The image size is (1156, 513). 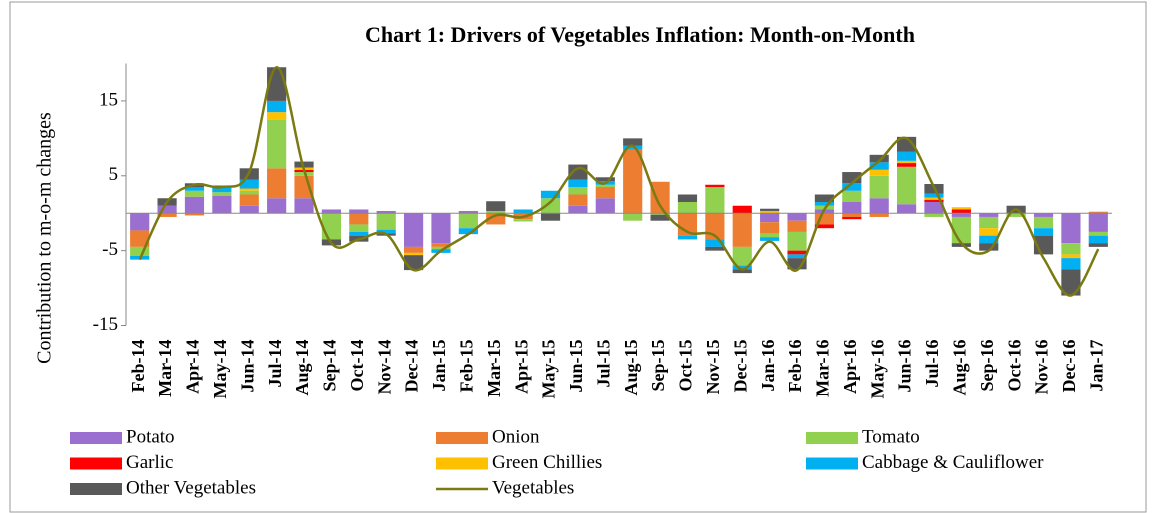 What do you see at coordinates (149, 462) in the screenshot?
I see `legend-label: Garlic` at bounding box center [149, 462].